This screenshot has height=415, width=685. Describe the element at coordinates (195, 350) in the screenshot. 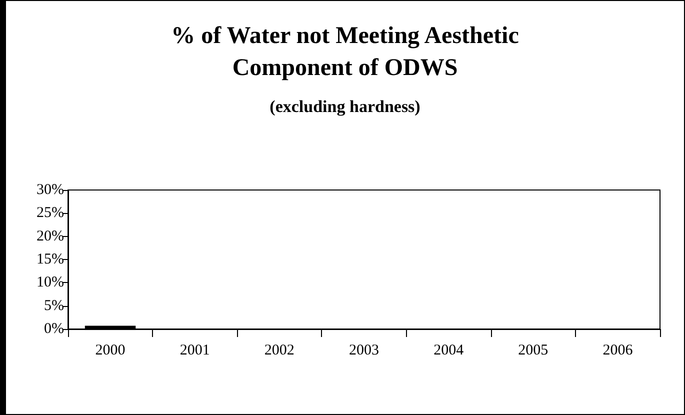

I see `x-tick-label: 2001` at that location.